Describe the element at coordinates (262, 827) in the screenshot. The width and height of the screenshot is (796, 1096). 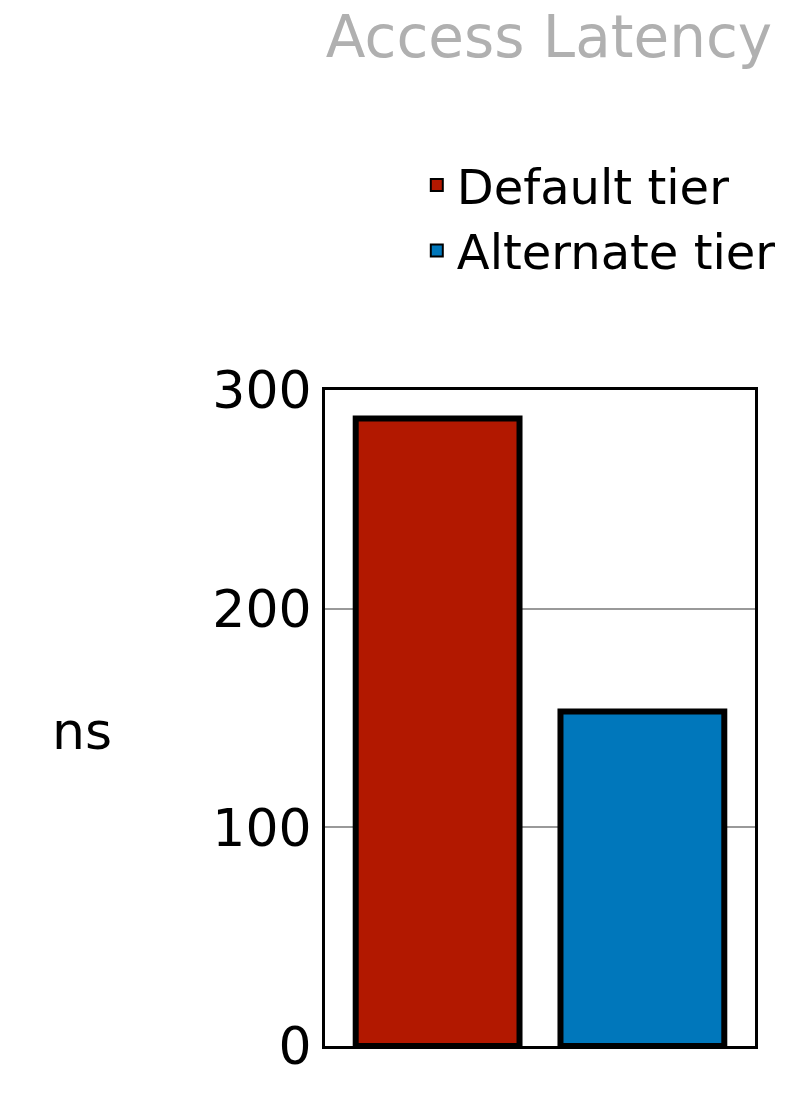
I see `y-tick-label: 100` at that location.